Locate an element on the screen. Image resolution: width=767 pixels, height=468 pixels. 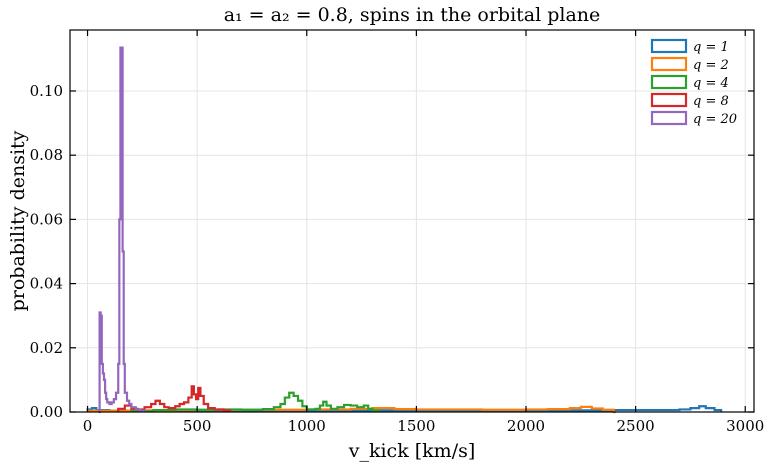
legend-label: q = 4 is located at coordinates (711, 83).